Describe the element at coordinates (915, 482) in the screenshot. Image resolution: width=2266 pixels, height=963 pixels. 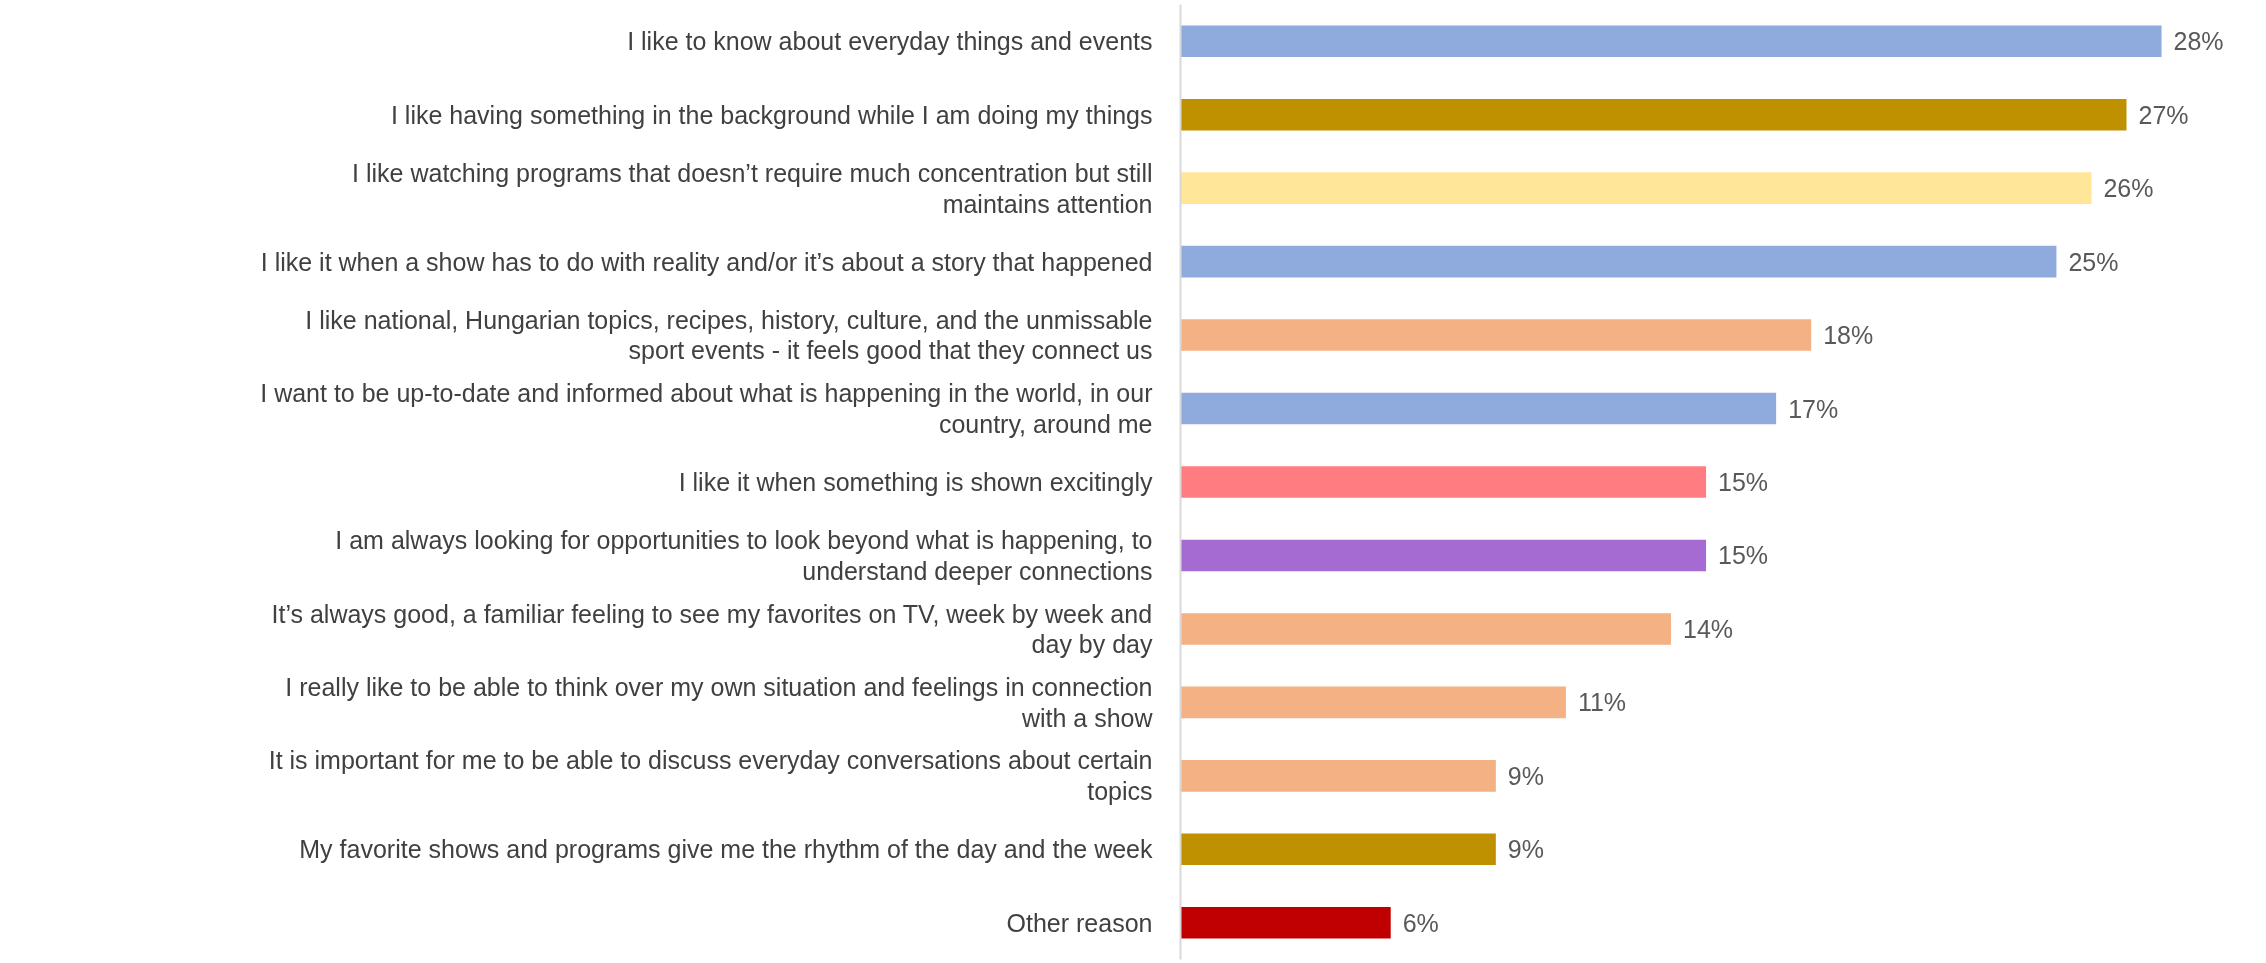
I see `y-tick-label: I like it when something is shown excitingly` at that location.